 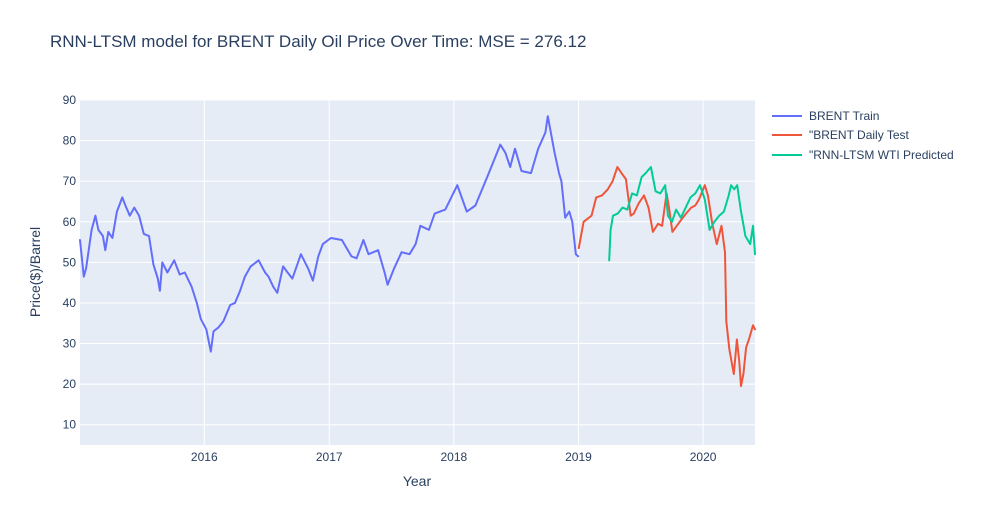 I want to click on x-tick-labels: 2016 2017 2018 2019 2020, so click(x=454, y=457).